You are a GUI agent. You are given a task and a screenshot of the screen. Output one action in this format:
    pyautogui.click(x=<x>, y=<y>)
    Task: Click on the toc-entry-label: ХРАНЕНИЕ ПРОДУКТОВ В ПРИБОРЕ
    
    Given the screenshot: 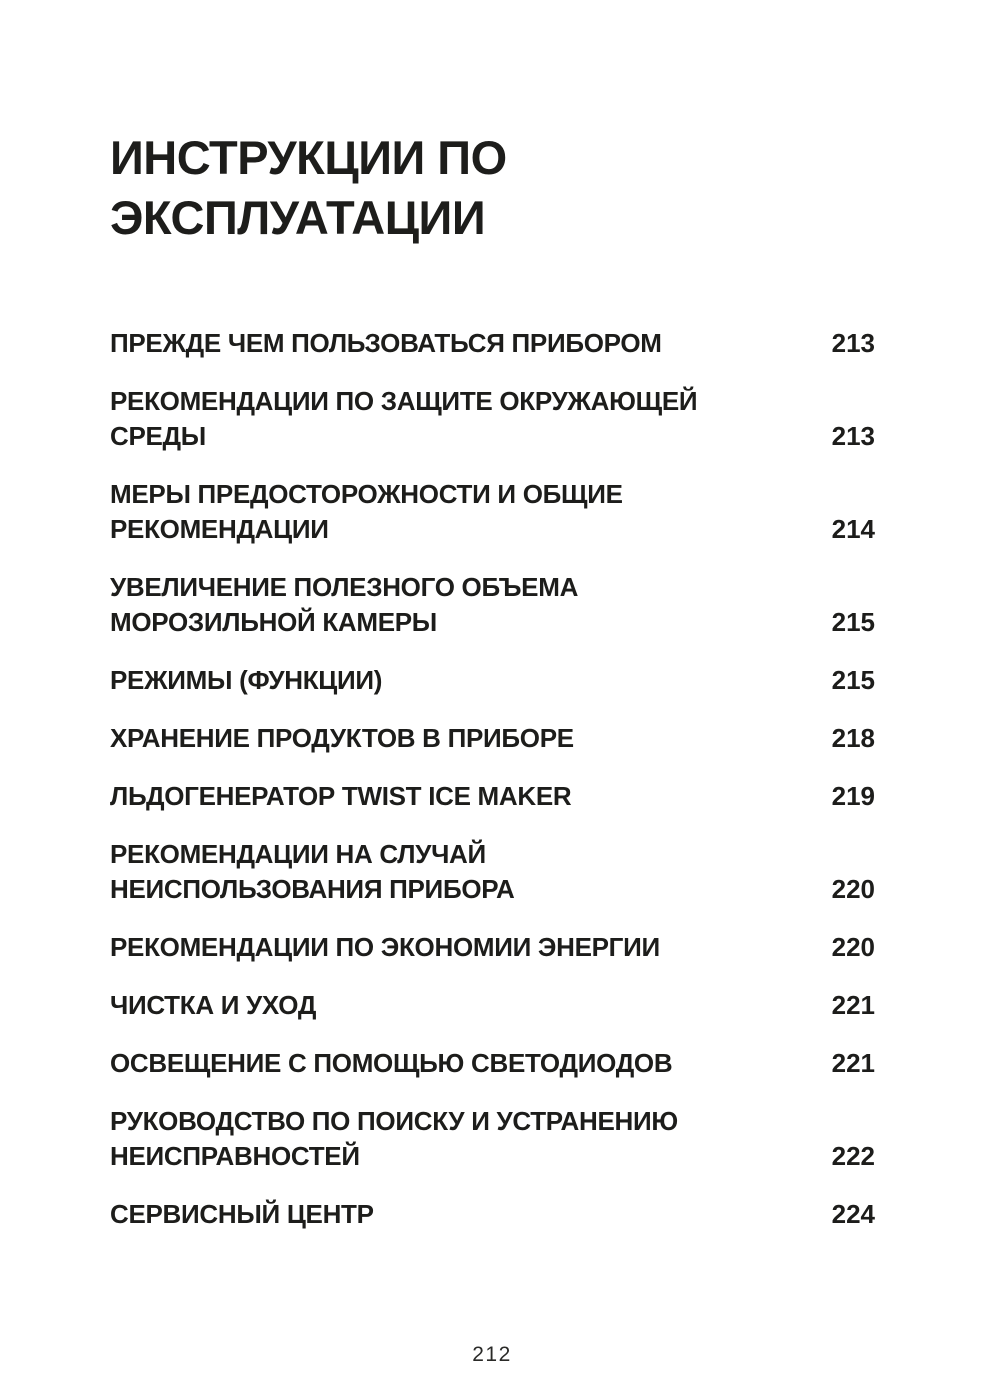 What is the action you would take?
    pyautogui.click(x=342, y=738)
    